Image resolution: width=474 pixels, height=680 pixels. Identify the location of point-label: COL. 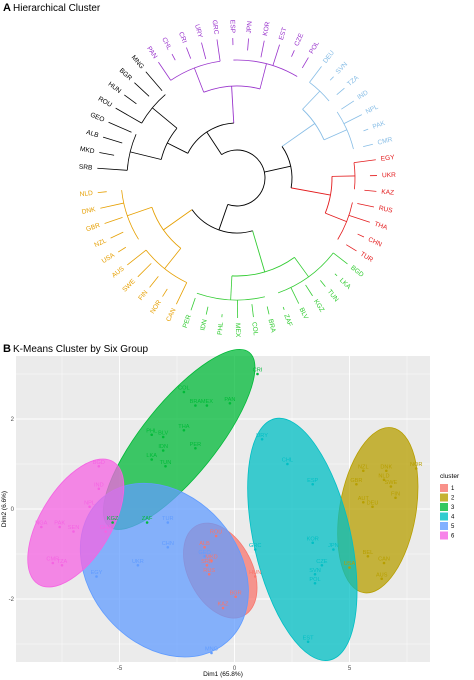
(184, 389).